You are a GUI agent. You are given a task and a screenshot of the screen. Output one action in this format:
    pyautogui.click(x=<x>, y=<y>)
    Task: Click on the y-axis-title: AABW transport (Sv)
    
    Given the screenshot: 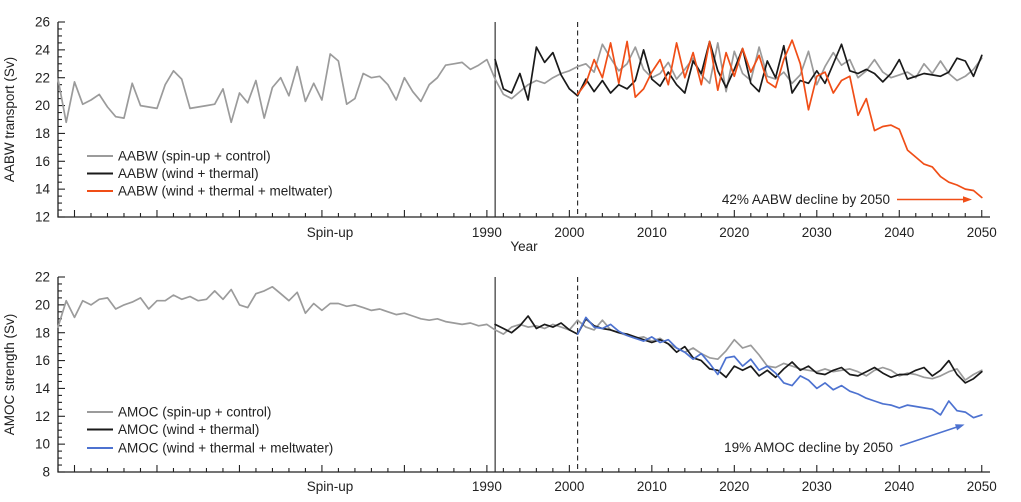 What is the action you would take?
    pyautogui.click(x=9, y=119)
    